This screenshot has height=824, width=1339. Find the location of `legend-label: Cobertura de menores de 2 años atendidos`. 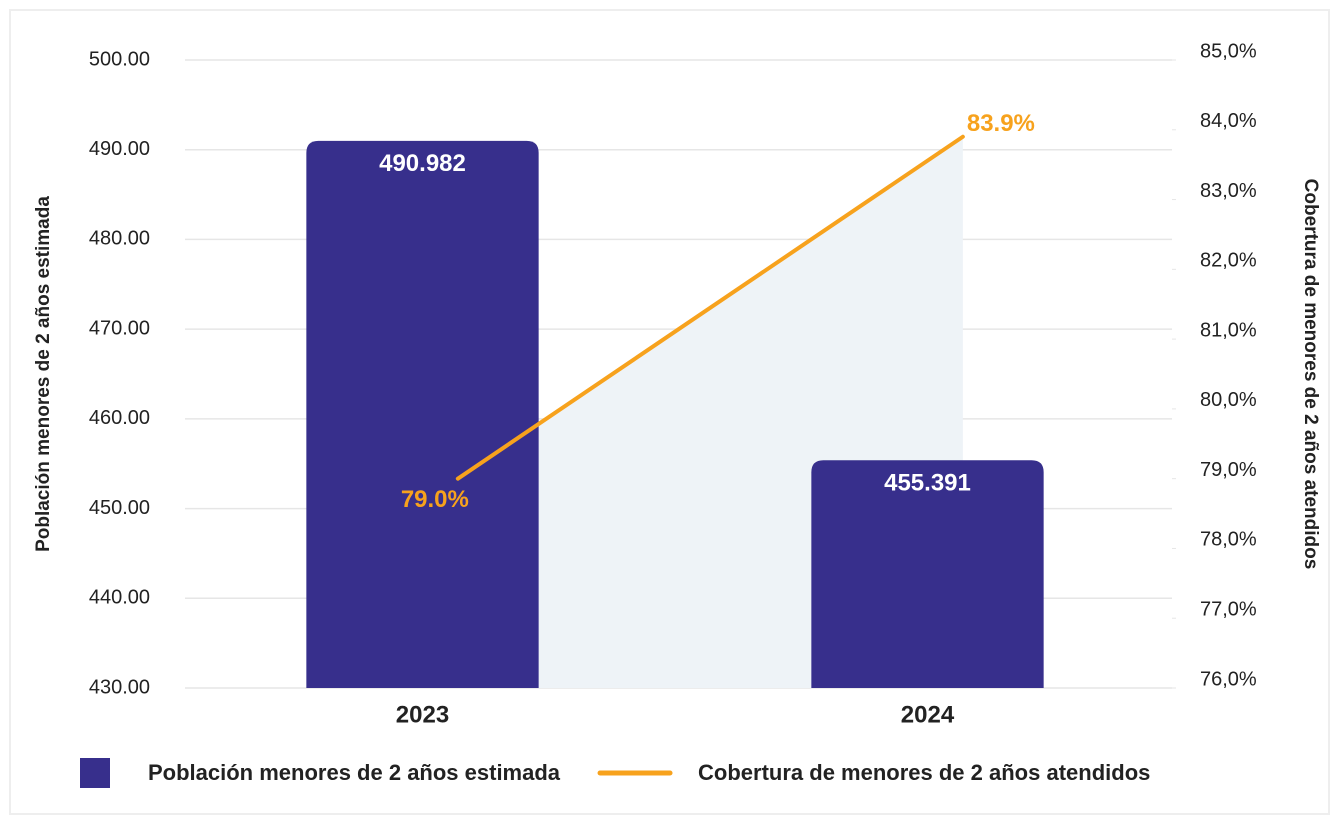

legend-label: Cobertura de menores de 2 años atendidos is located at coordinates (924, 772).